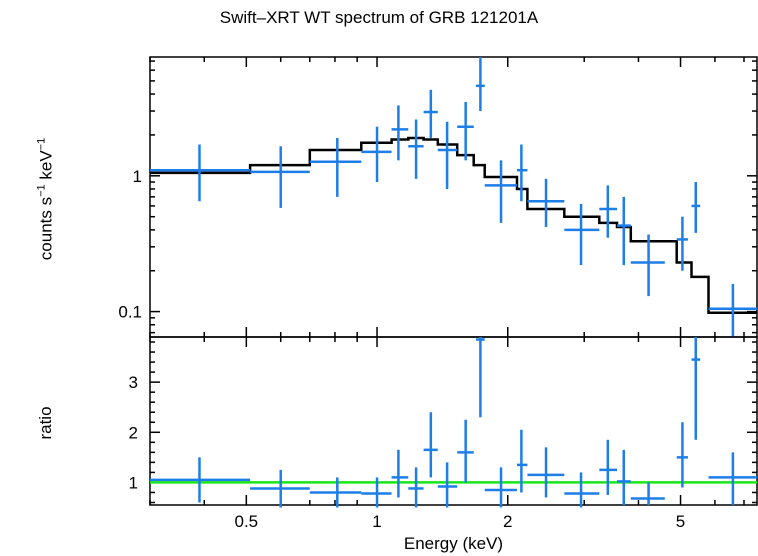 Image resolution: width=758 pixels, height=556 pixels. I want to click on y-tick-label: 2, so click(133, 432).